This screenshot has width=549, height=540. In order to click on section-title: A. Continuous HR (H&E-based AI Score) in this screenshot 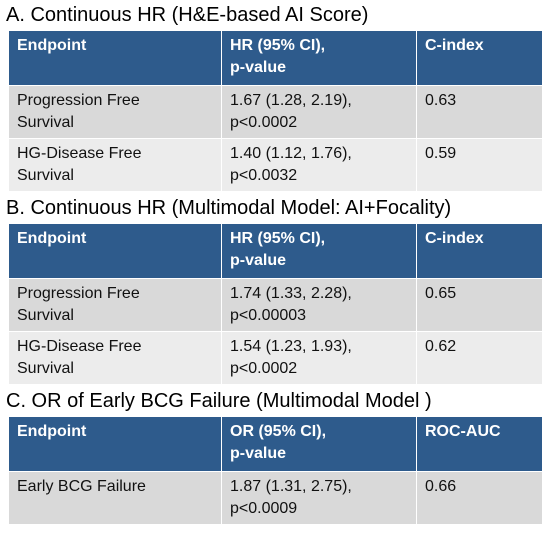, I will do `click(187, 15)`.